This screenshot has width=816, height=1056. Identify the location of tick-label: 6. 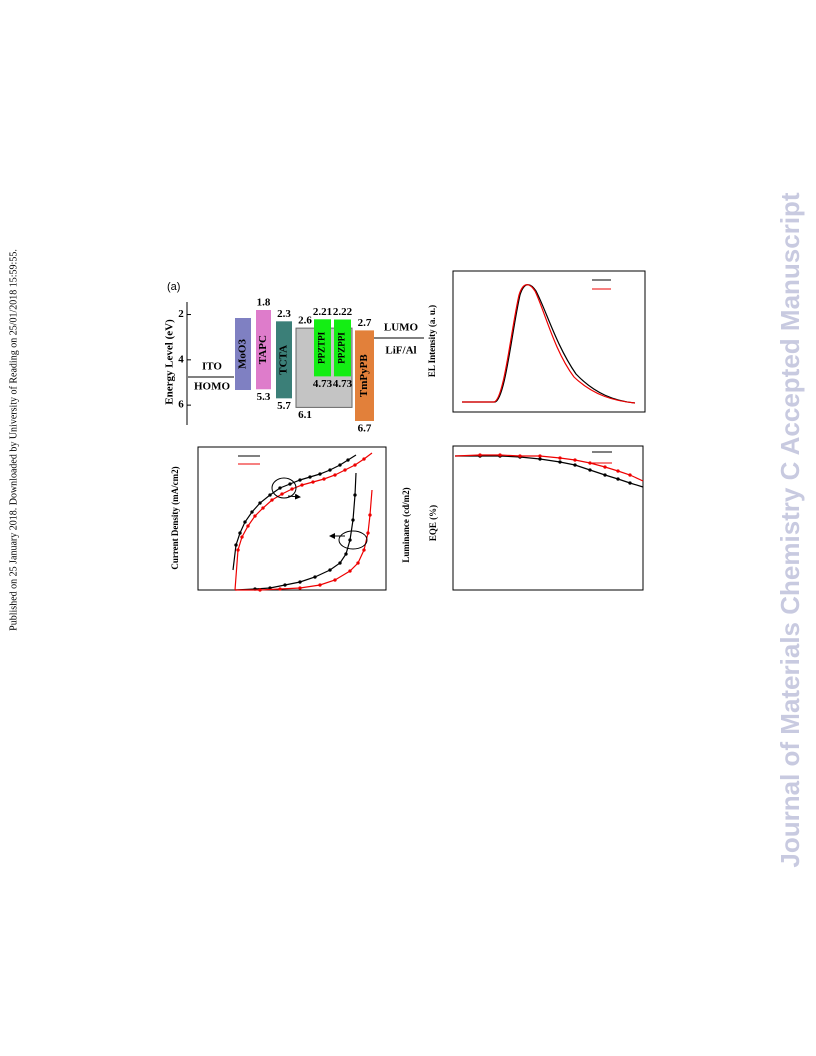
(181, 405).